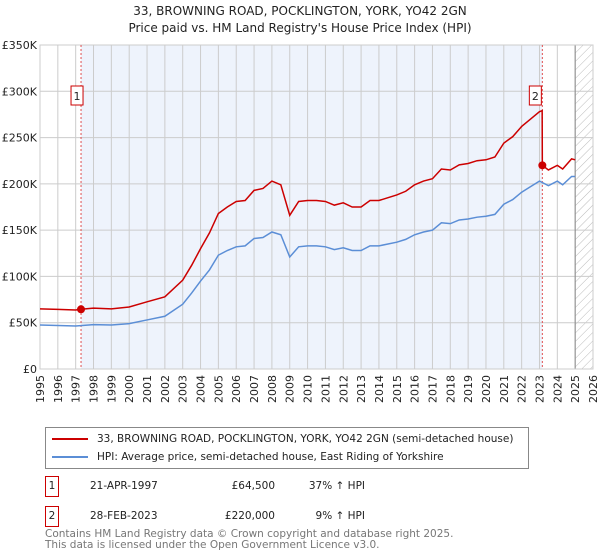  I want to click on x-tick-label: 1999, so click(111, 389).